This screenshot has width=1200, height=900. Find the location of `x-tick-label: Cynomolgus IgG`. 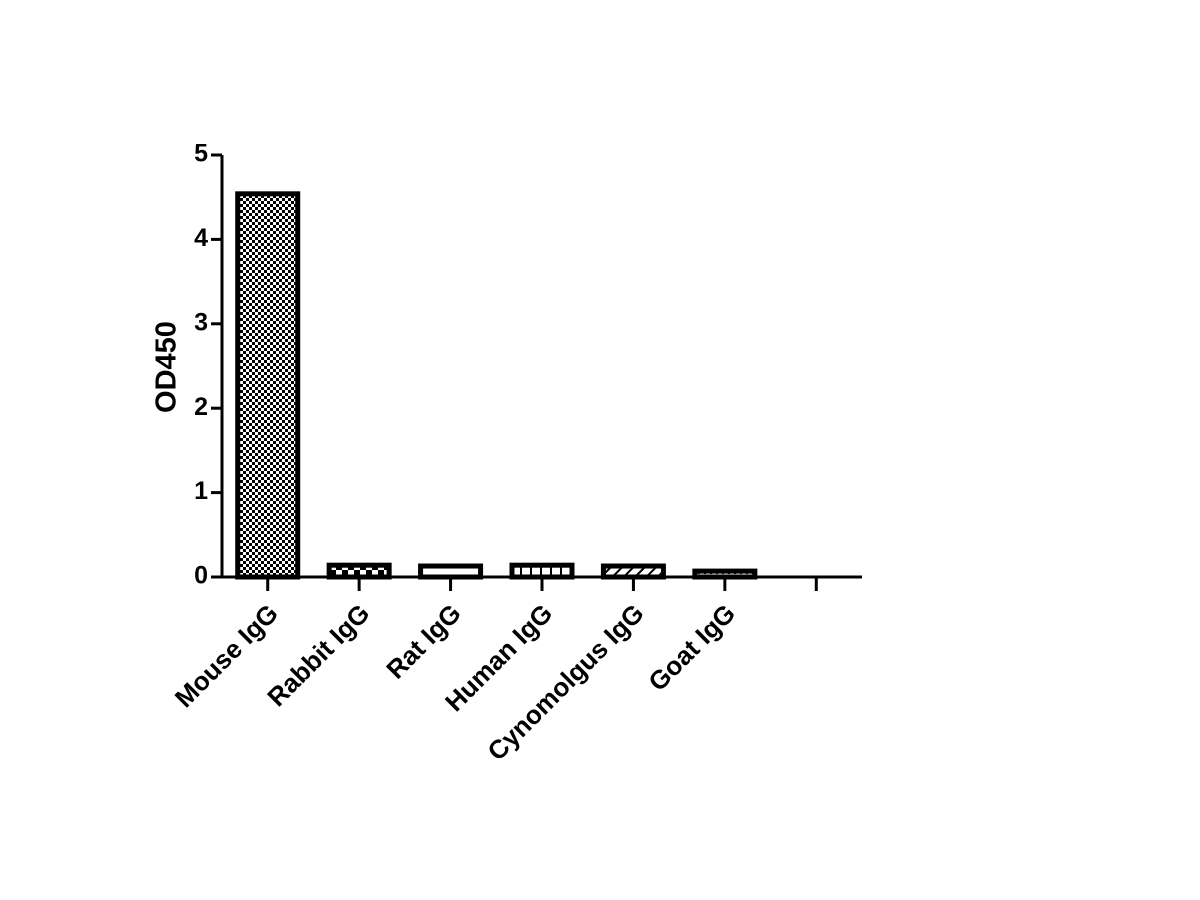

x-tick-label: Cynomolgus IgG is located at coordinates (565, 682).